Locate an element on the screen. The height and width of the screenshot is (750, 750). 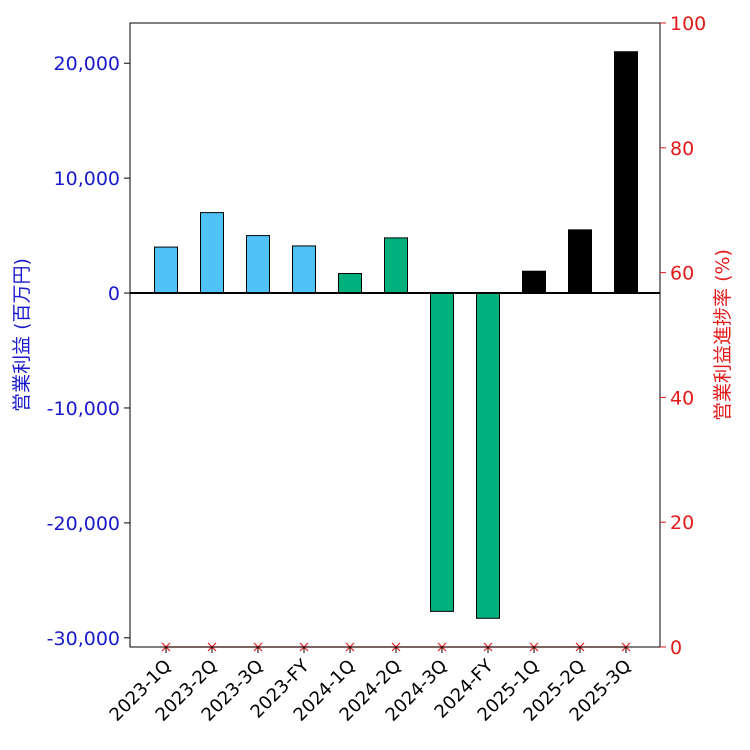
left-tick-label: -20,000 is located at coordinates (83, 524).